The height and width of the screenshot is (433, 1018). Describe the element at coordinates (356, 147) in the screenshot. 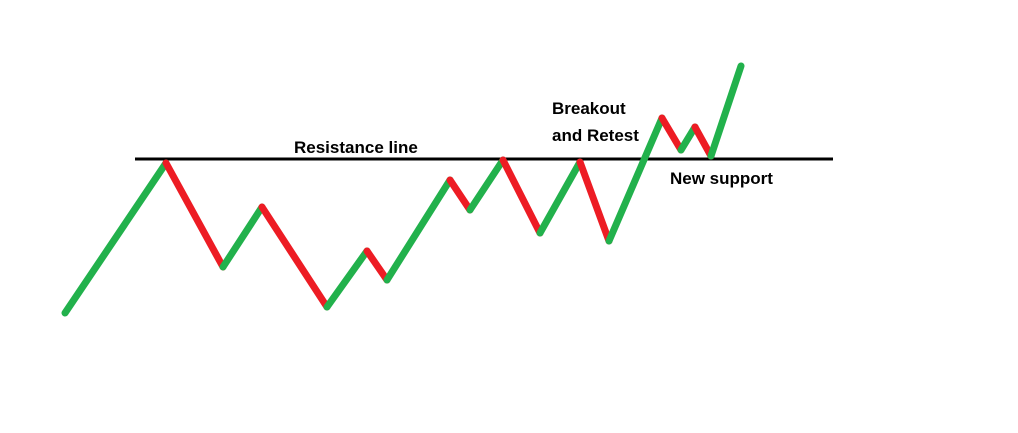

I see `resistance-line-label: Resistance line` at that location.